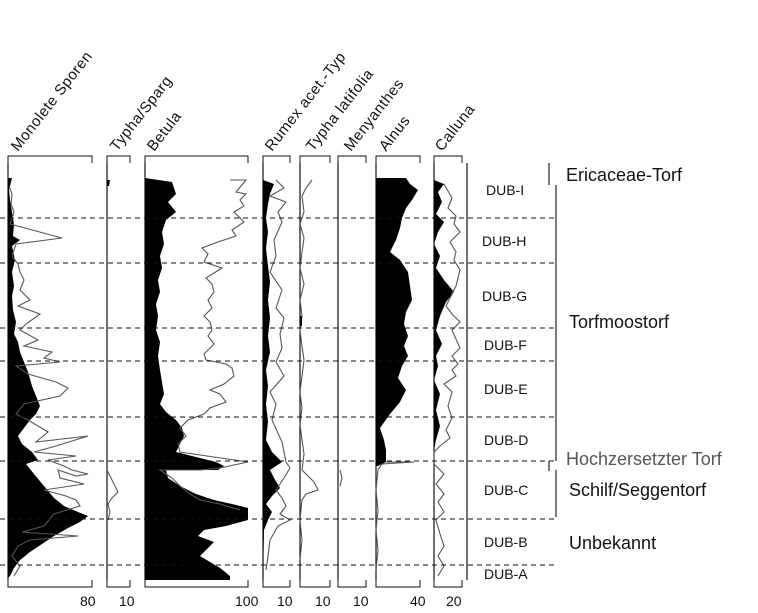  I want to click on calluna-line, so click(447, 380).